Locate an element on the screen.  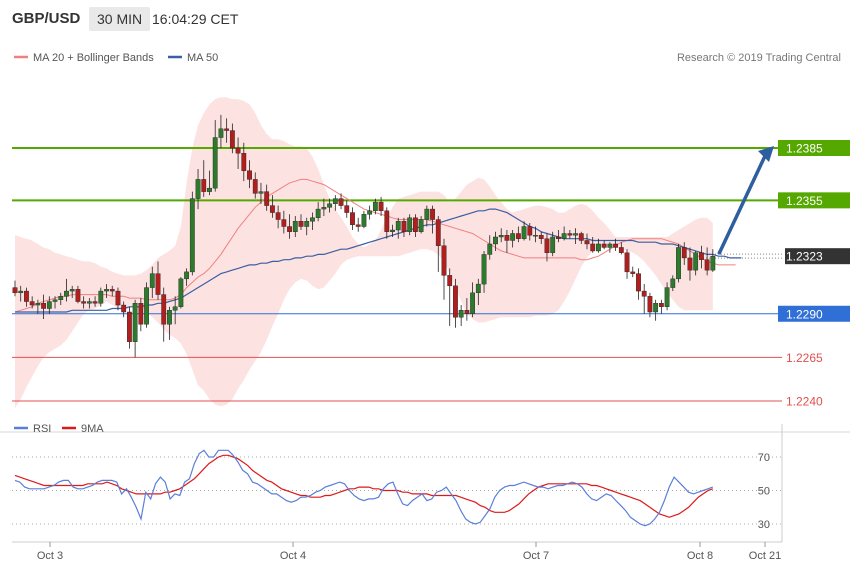
price-label-1.2240: 1.2240 is located at coordinates (804, 402).